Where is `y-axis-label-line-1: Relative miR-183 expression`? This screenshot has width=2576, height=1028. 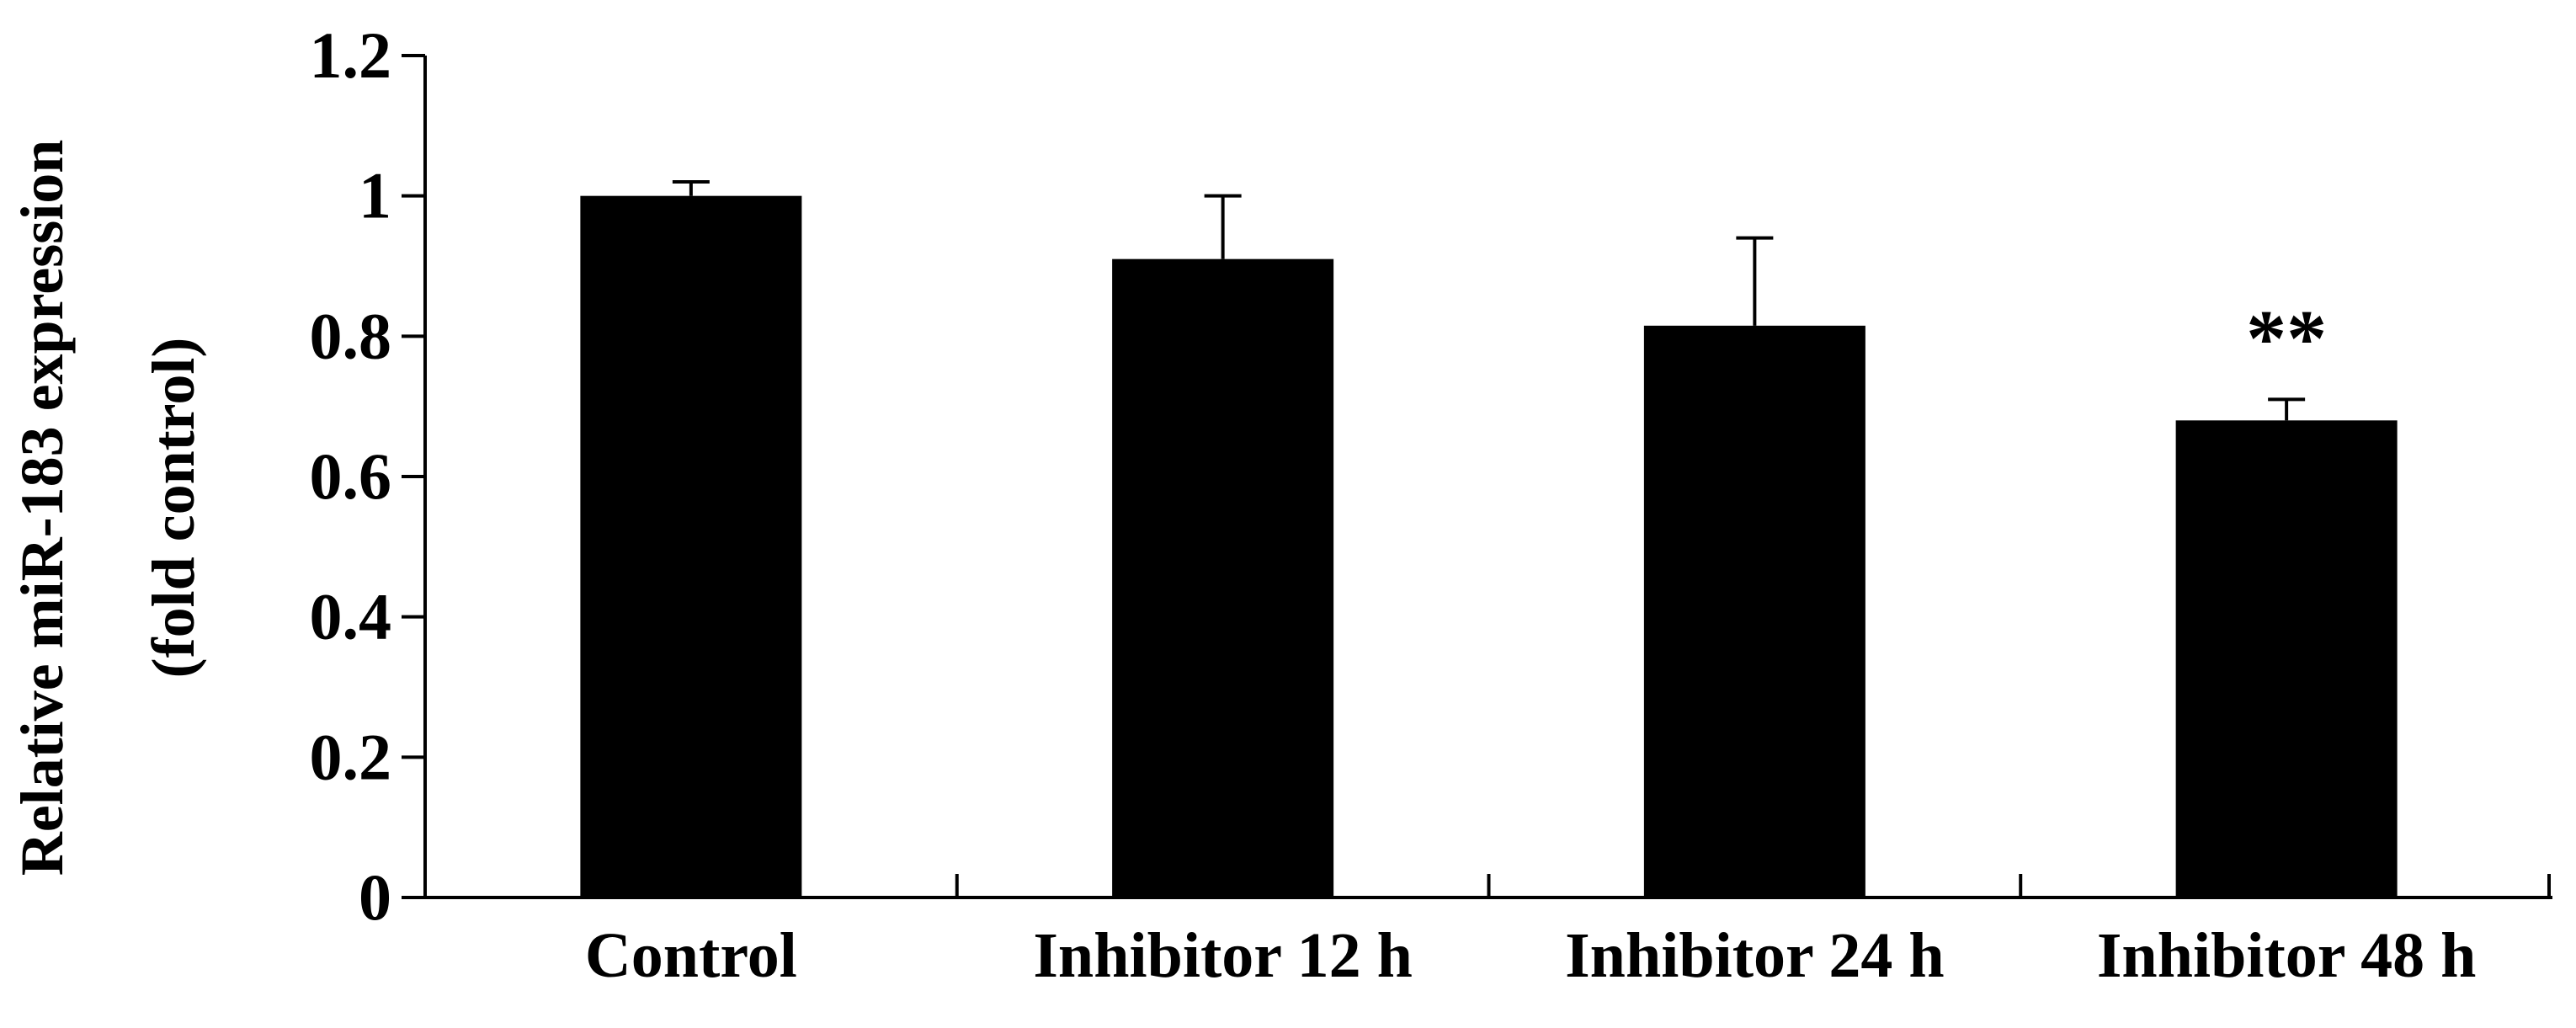 y-axis-label-line-1: Relative miR-183 expression is located at coordinates (42, 508).